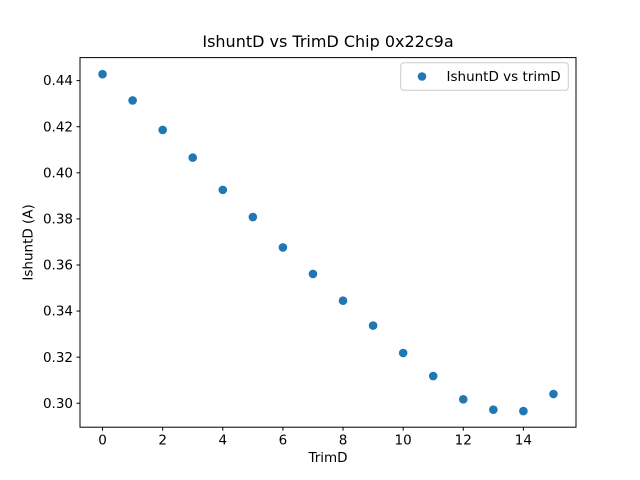 This screenshot has width=640, height=480. What do you see at coordinates (58, 404) in the screenshot?
I see `y-tick-label: 0.30` at bounding box center [58, 404].